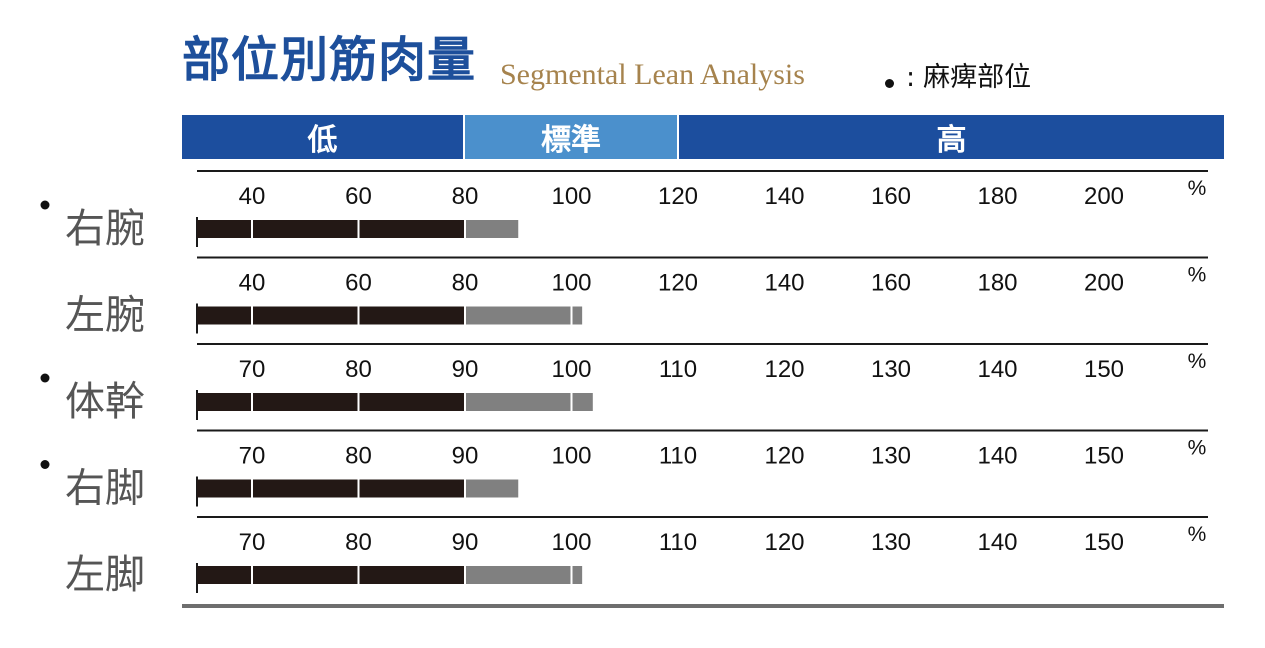 Image resolution: width=1265 pixels, height=648 pixels. Describe the element at coordinates (951, 137) in the screenshot. I see `band-high: 高` at that location.